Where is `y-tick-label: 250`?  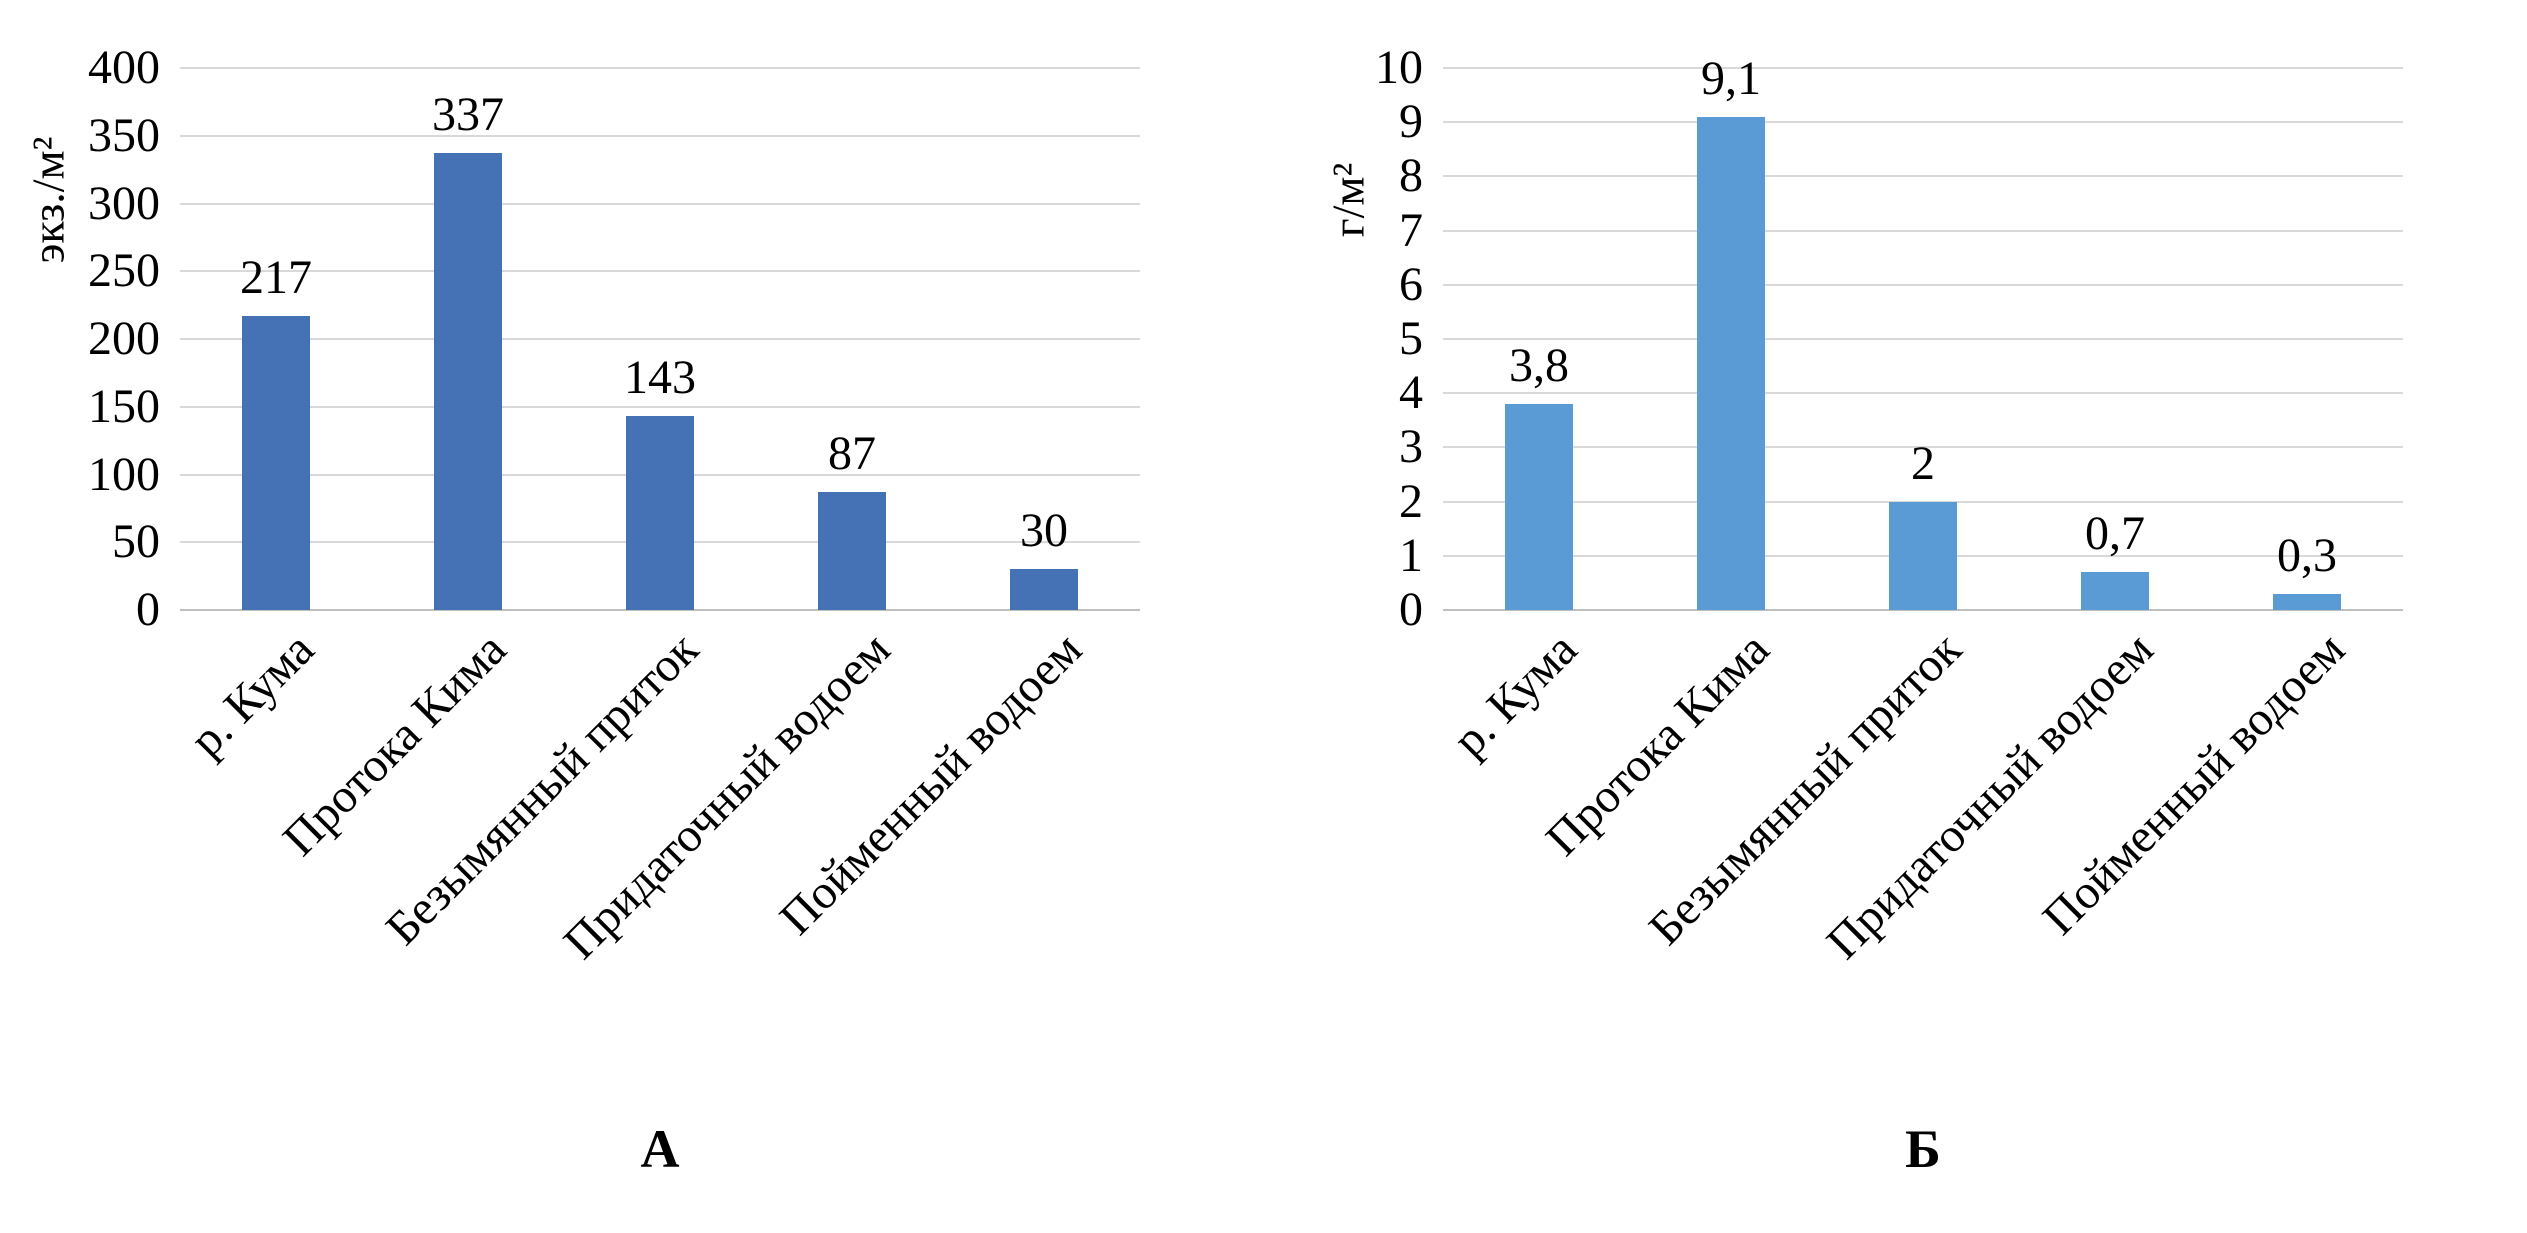 y-tick-label: 250 is located at coordinates (124, 271).